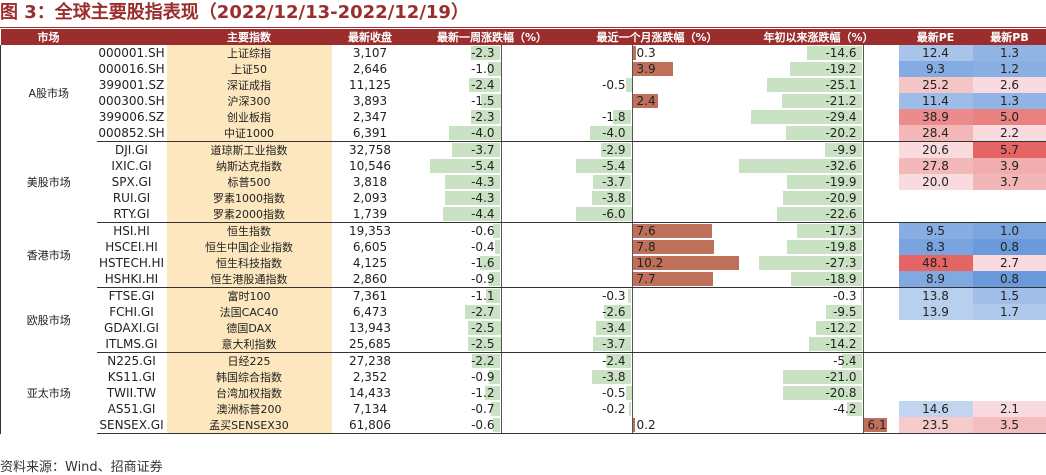 The image size is (1046, 475). Describe the element at coordinates (131, 149) in the screenshot. I see `index-code: DJI.GI` at that location.